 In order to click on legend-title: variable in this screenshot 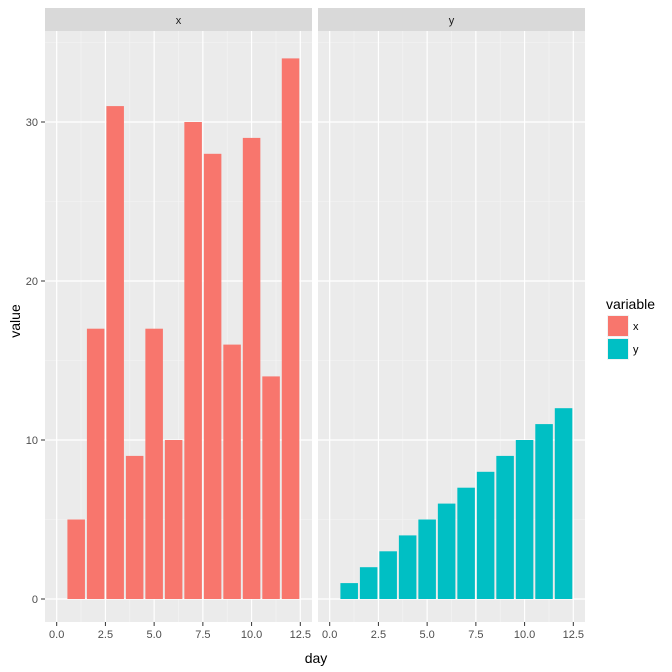, I will do `click(630, 304)`.